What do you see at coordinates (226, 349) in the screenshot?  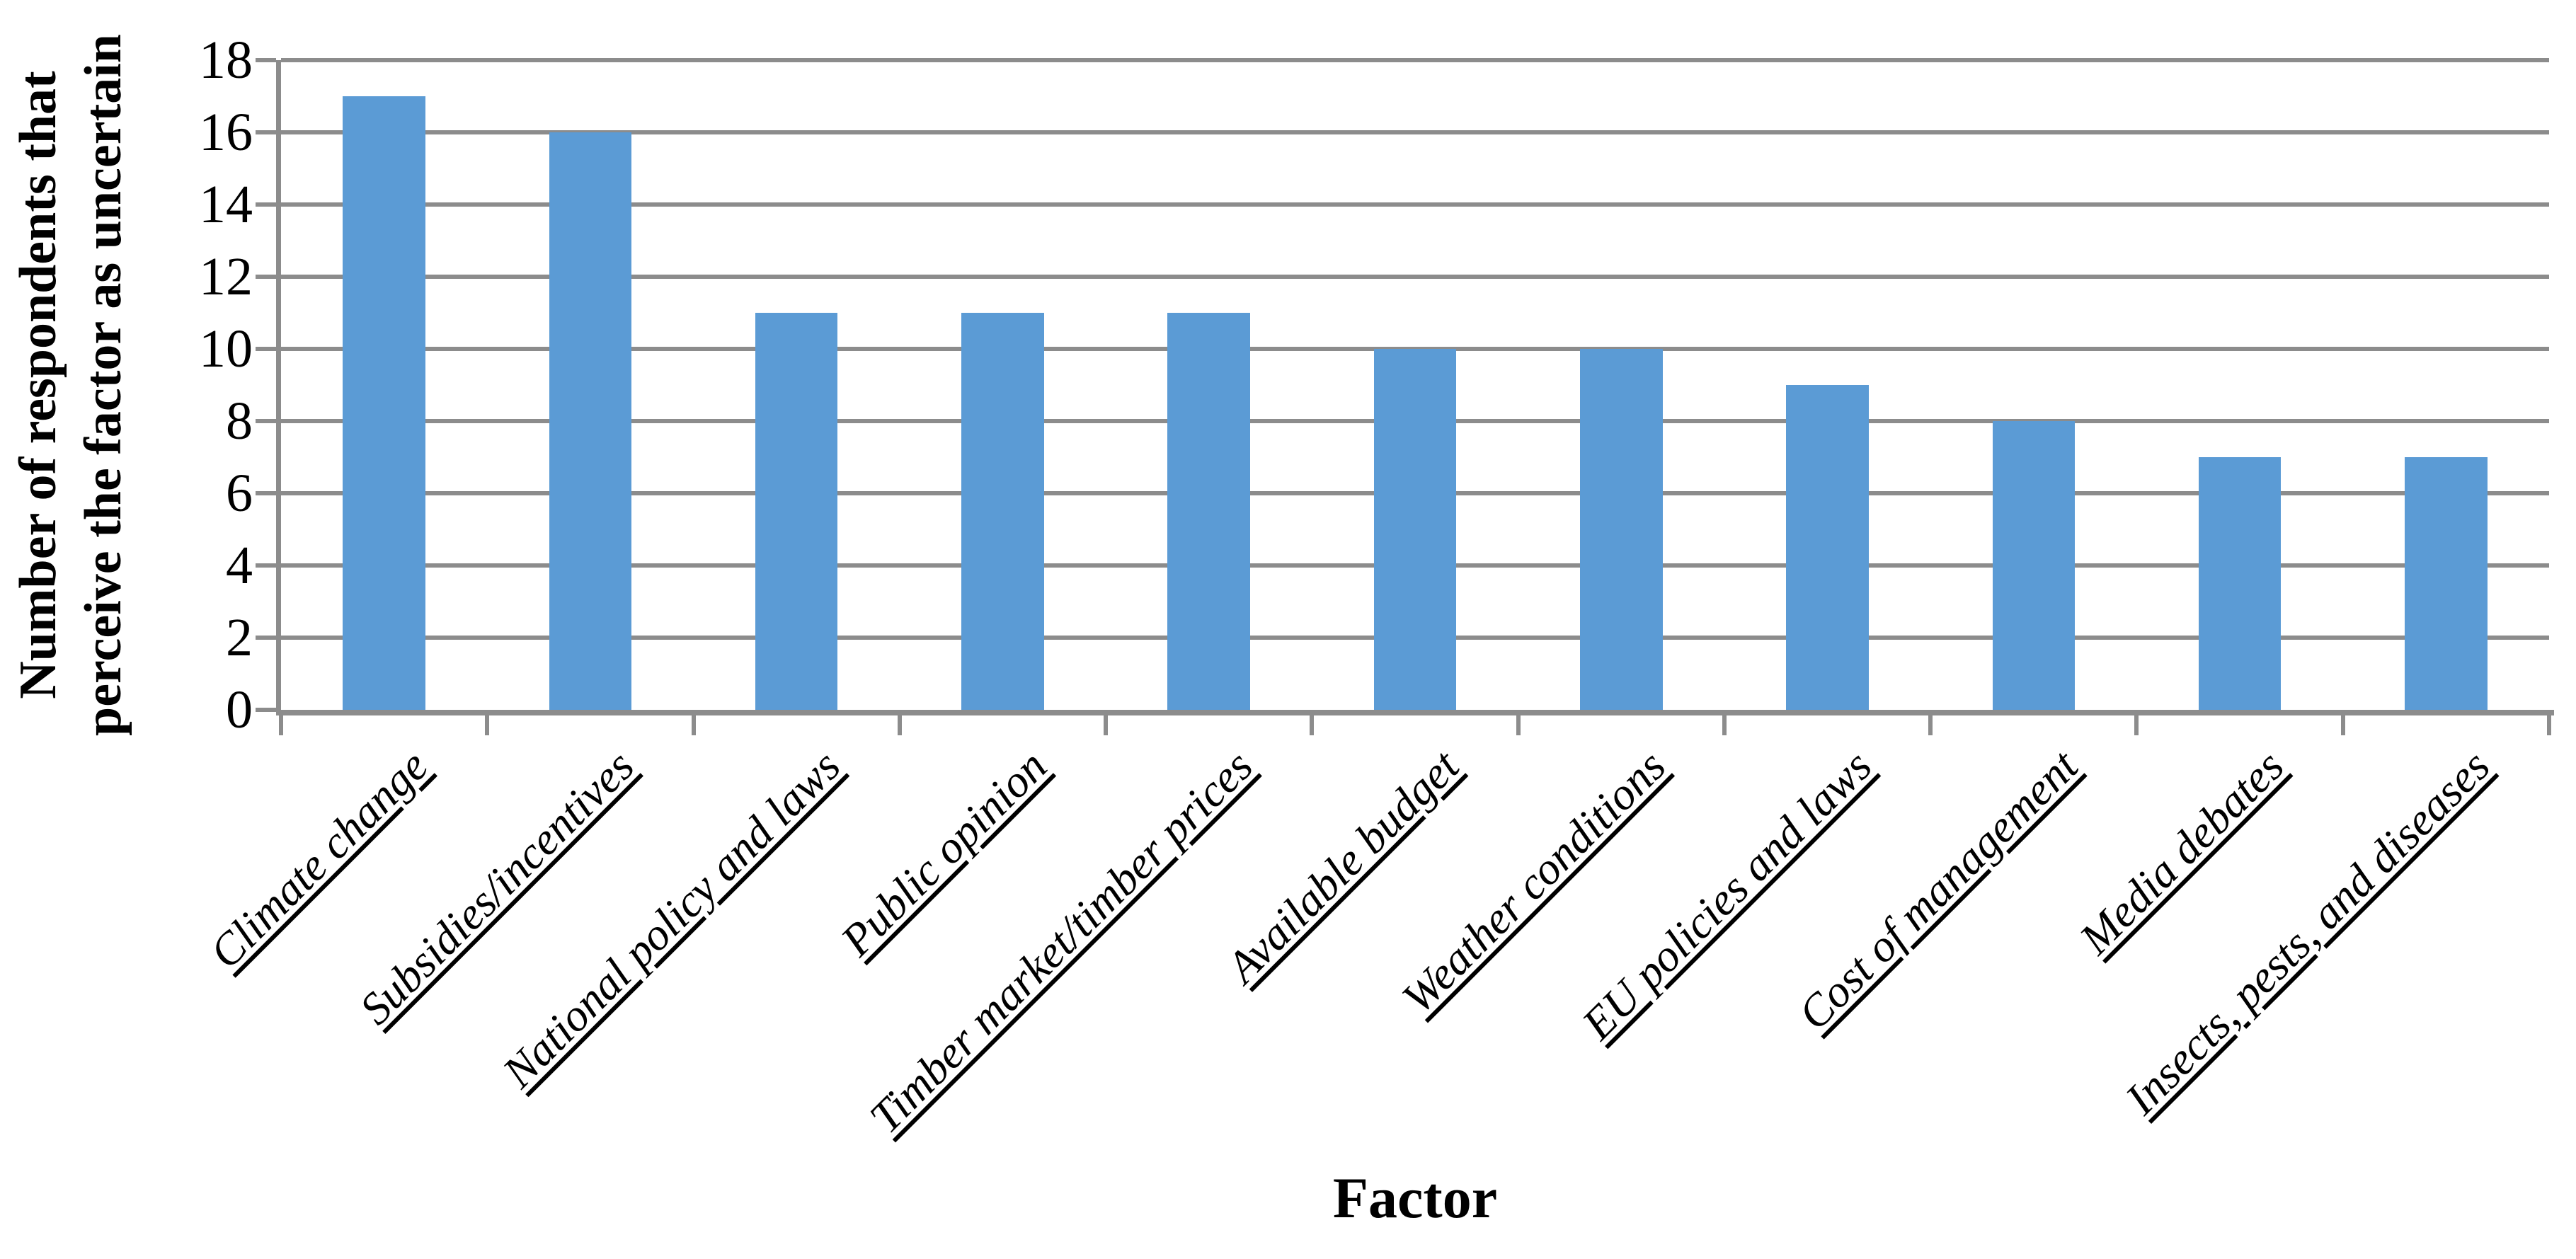 I see `y-tick-label: 10` at bounding box center [226, 349].